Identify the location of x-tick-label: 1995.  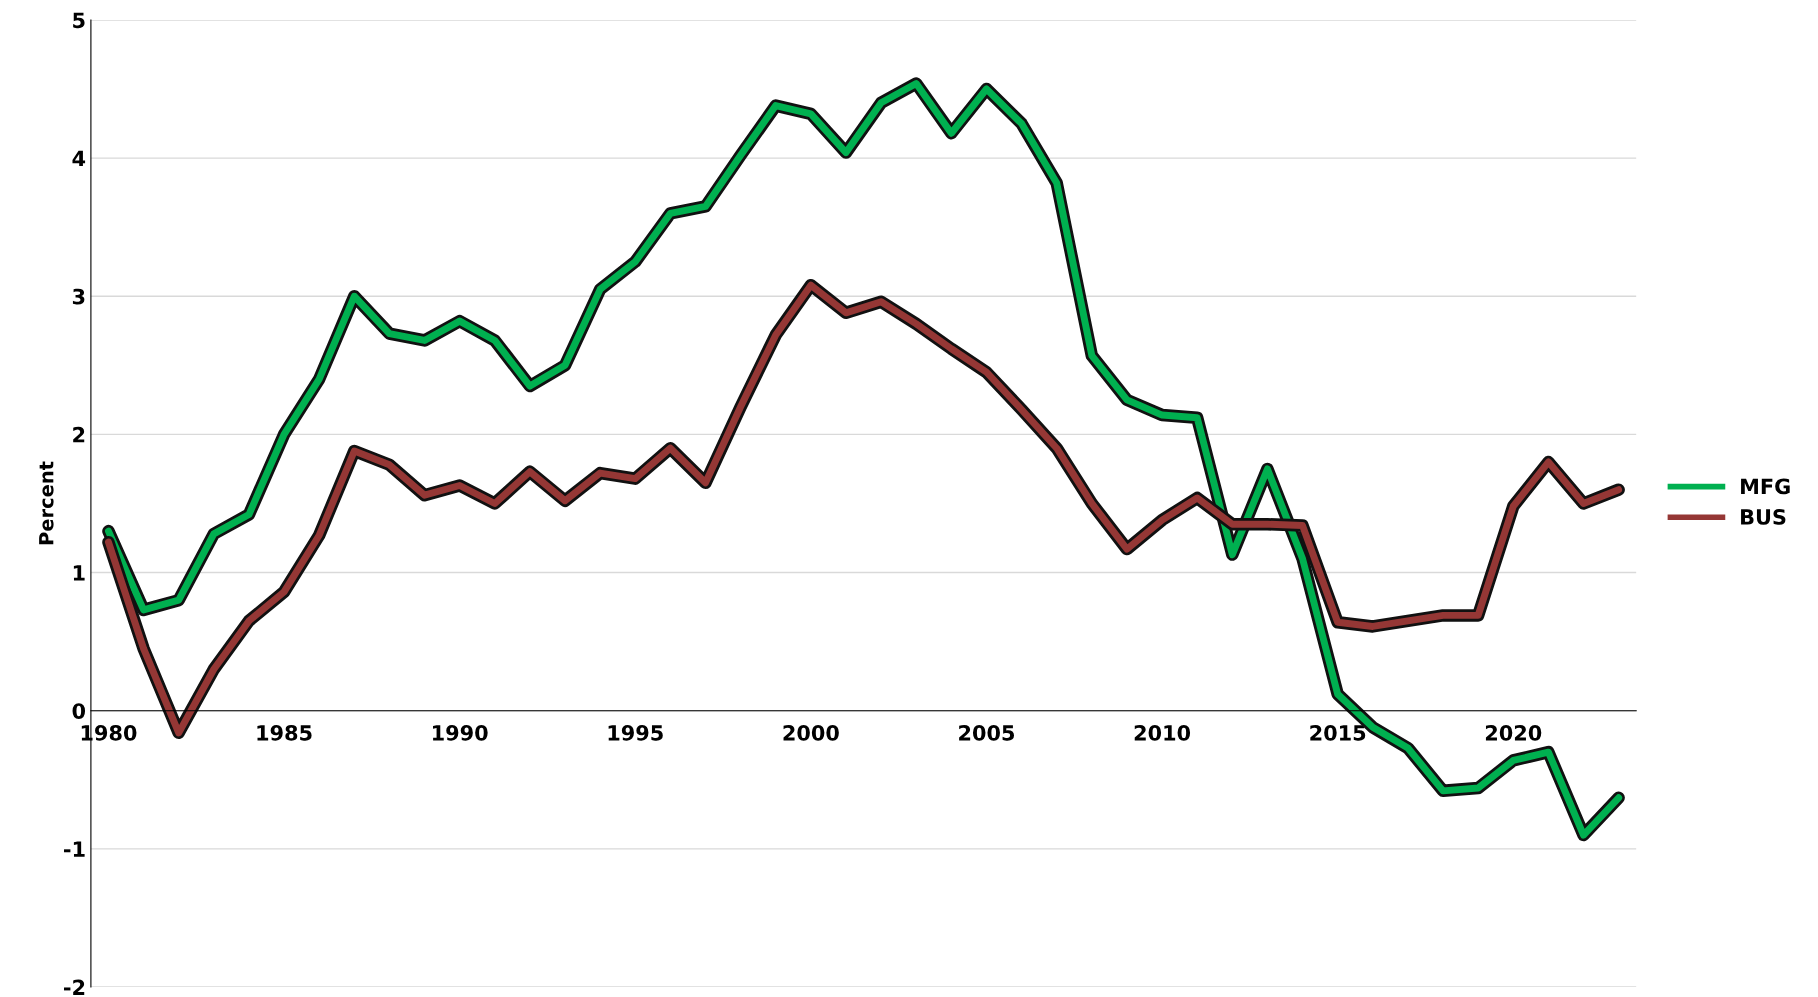
(635, 732).